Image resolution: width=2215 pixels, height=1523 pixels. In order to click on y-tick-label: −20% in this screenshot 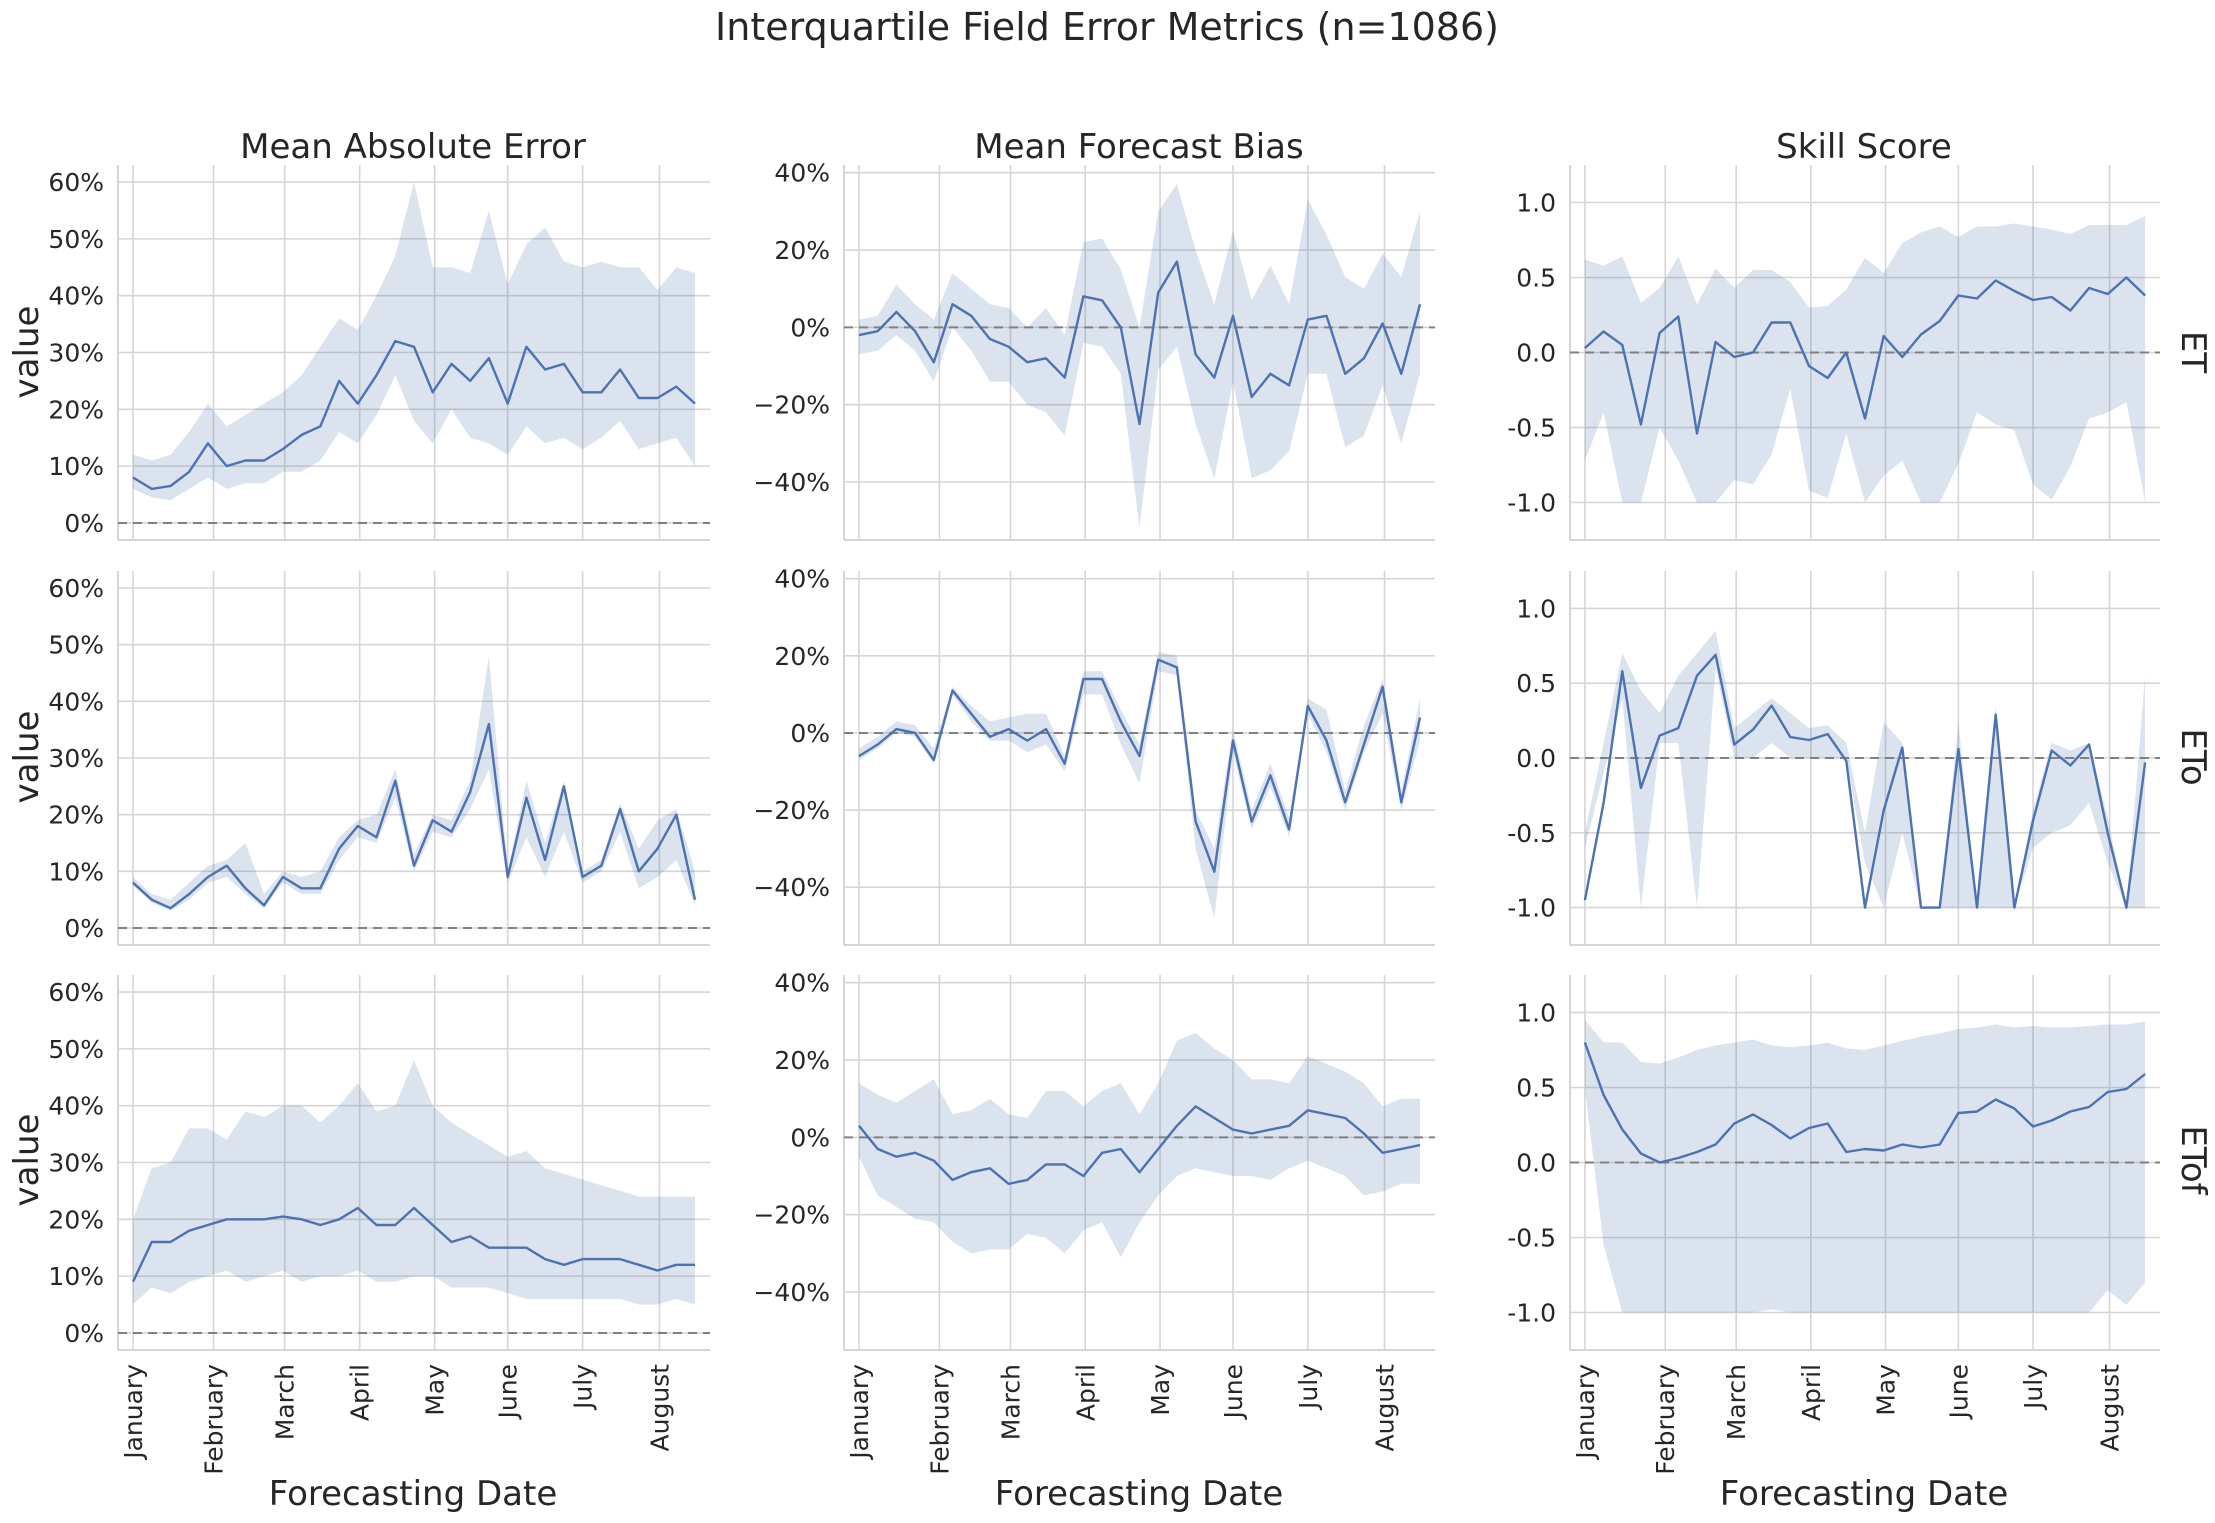, I will do `click(791, 1215)`.